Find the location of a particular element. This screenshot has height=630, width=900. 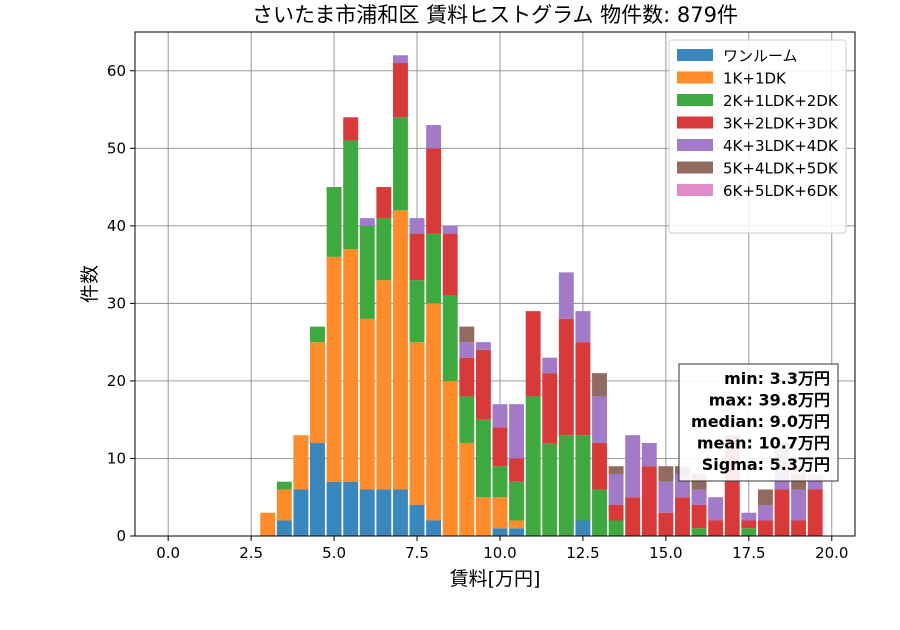

stats-line: max: 39.8万円 is located at coordinates (769, 400).